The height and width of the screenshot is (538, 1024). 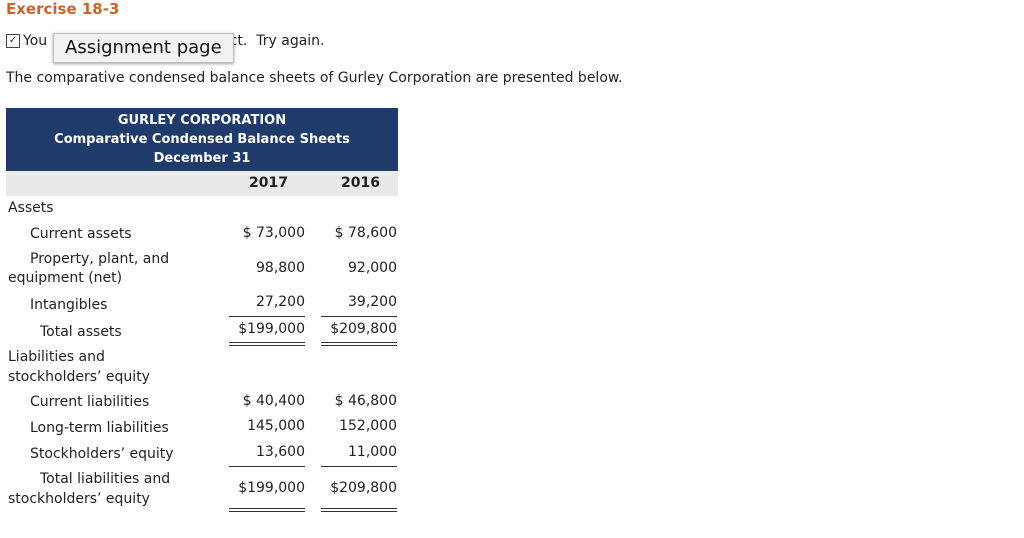 What do you see at coordinates (276, 426) in the screenshot?
I see `longterm-liabilities-2017: 145,000` at bounding box center [276, 426].